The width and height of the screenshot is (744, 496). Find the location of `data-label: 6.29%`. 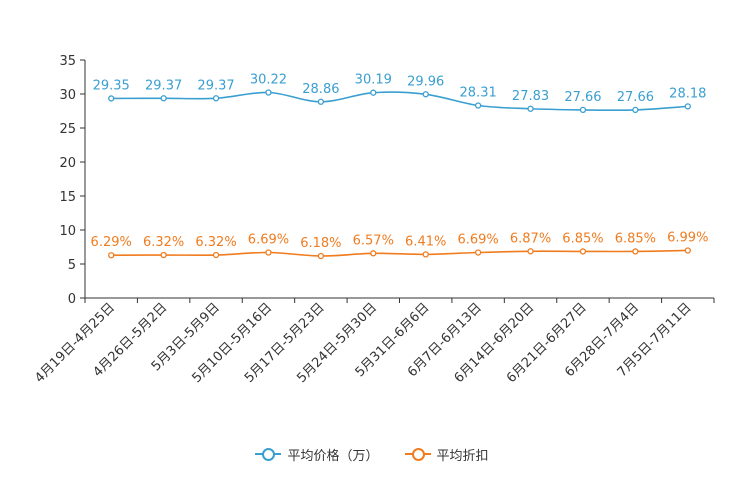

data-label: 6.29% is located at coordinates (111, 242).